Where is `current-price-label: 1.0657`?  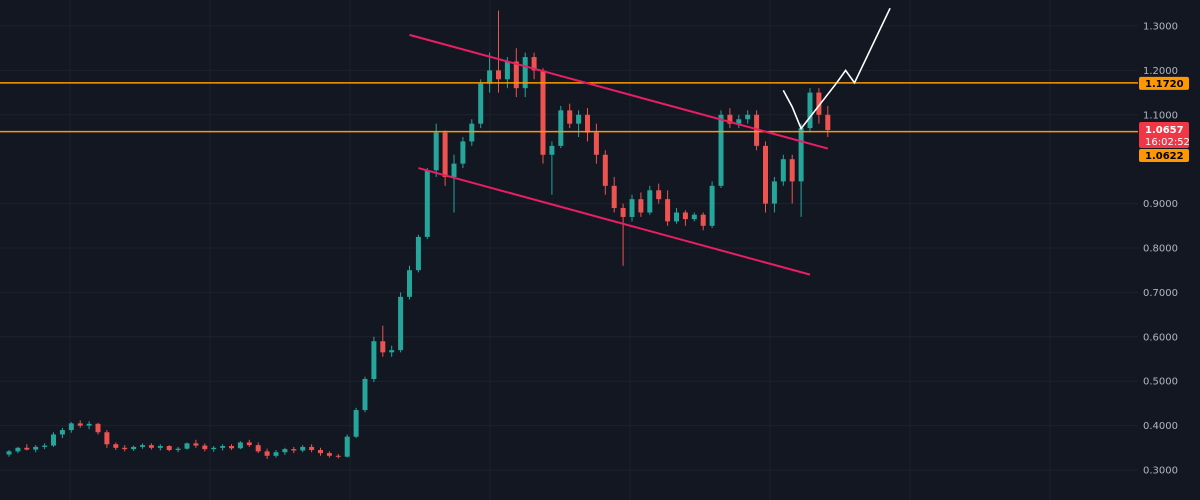 current-price-label: 1.0657 is located at coordinates (1164, 130).